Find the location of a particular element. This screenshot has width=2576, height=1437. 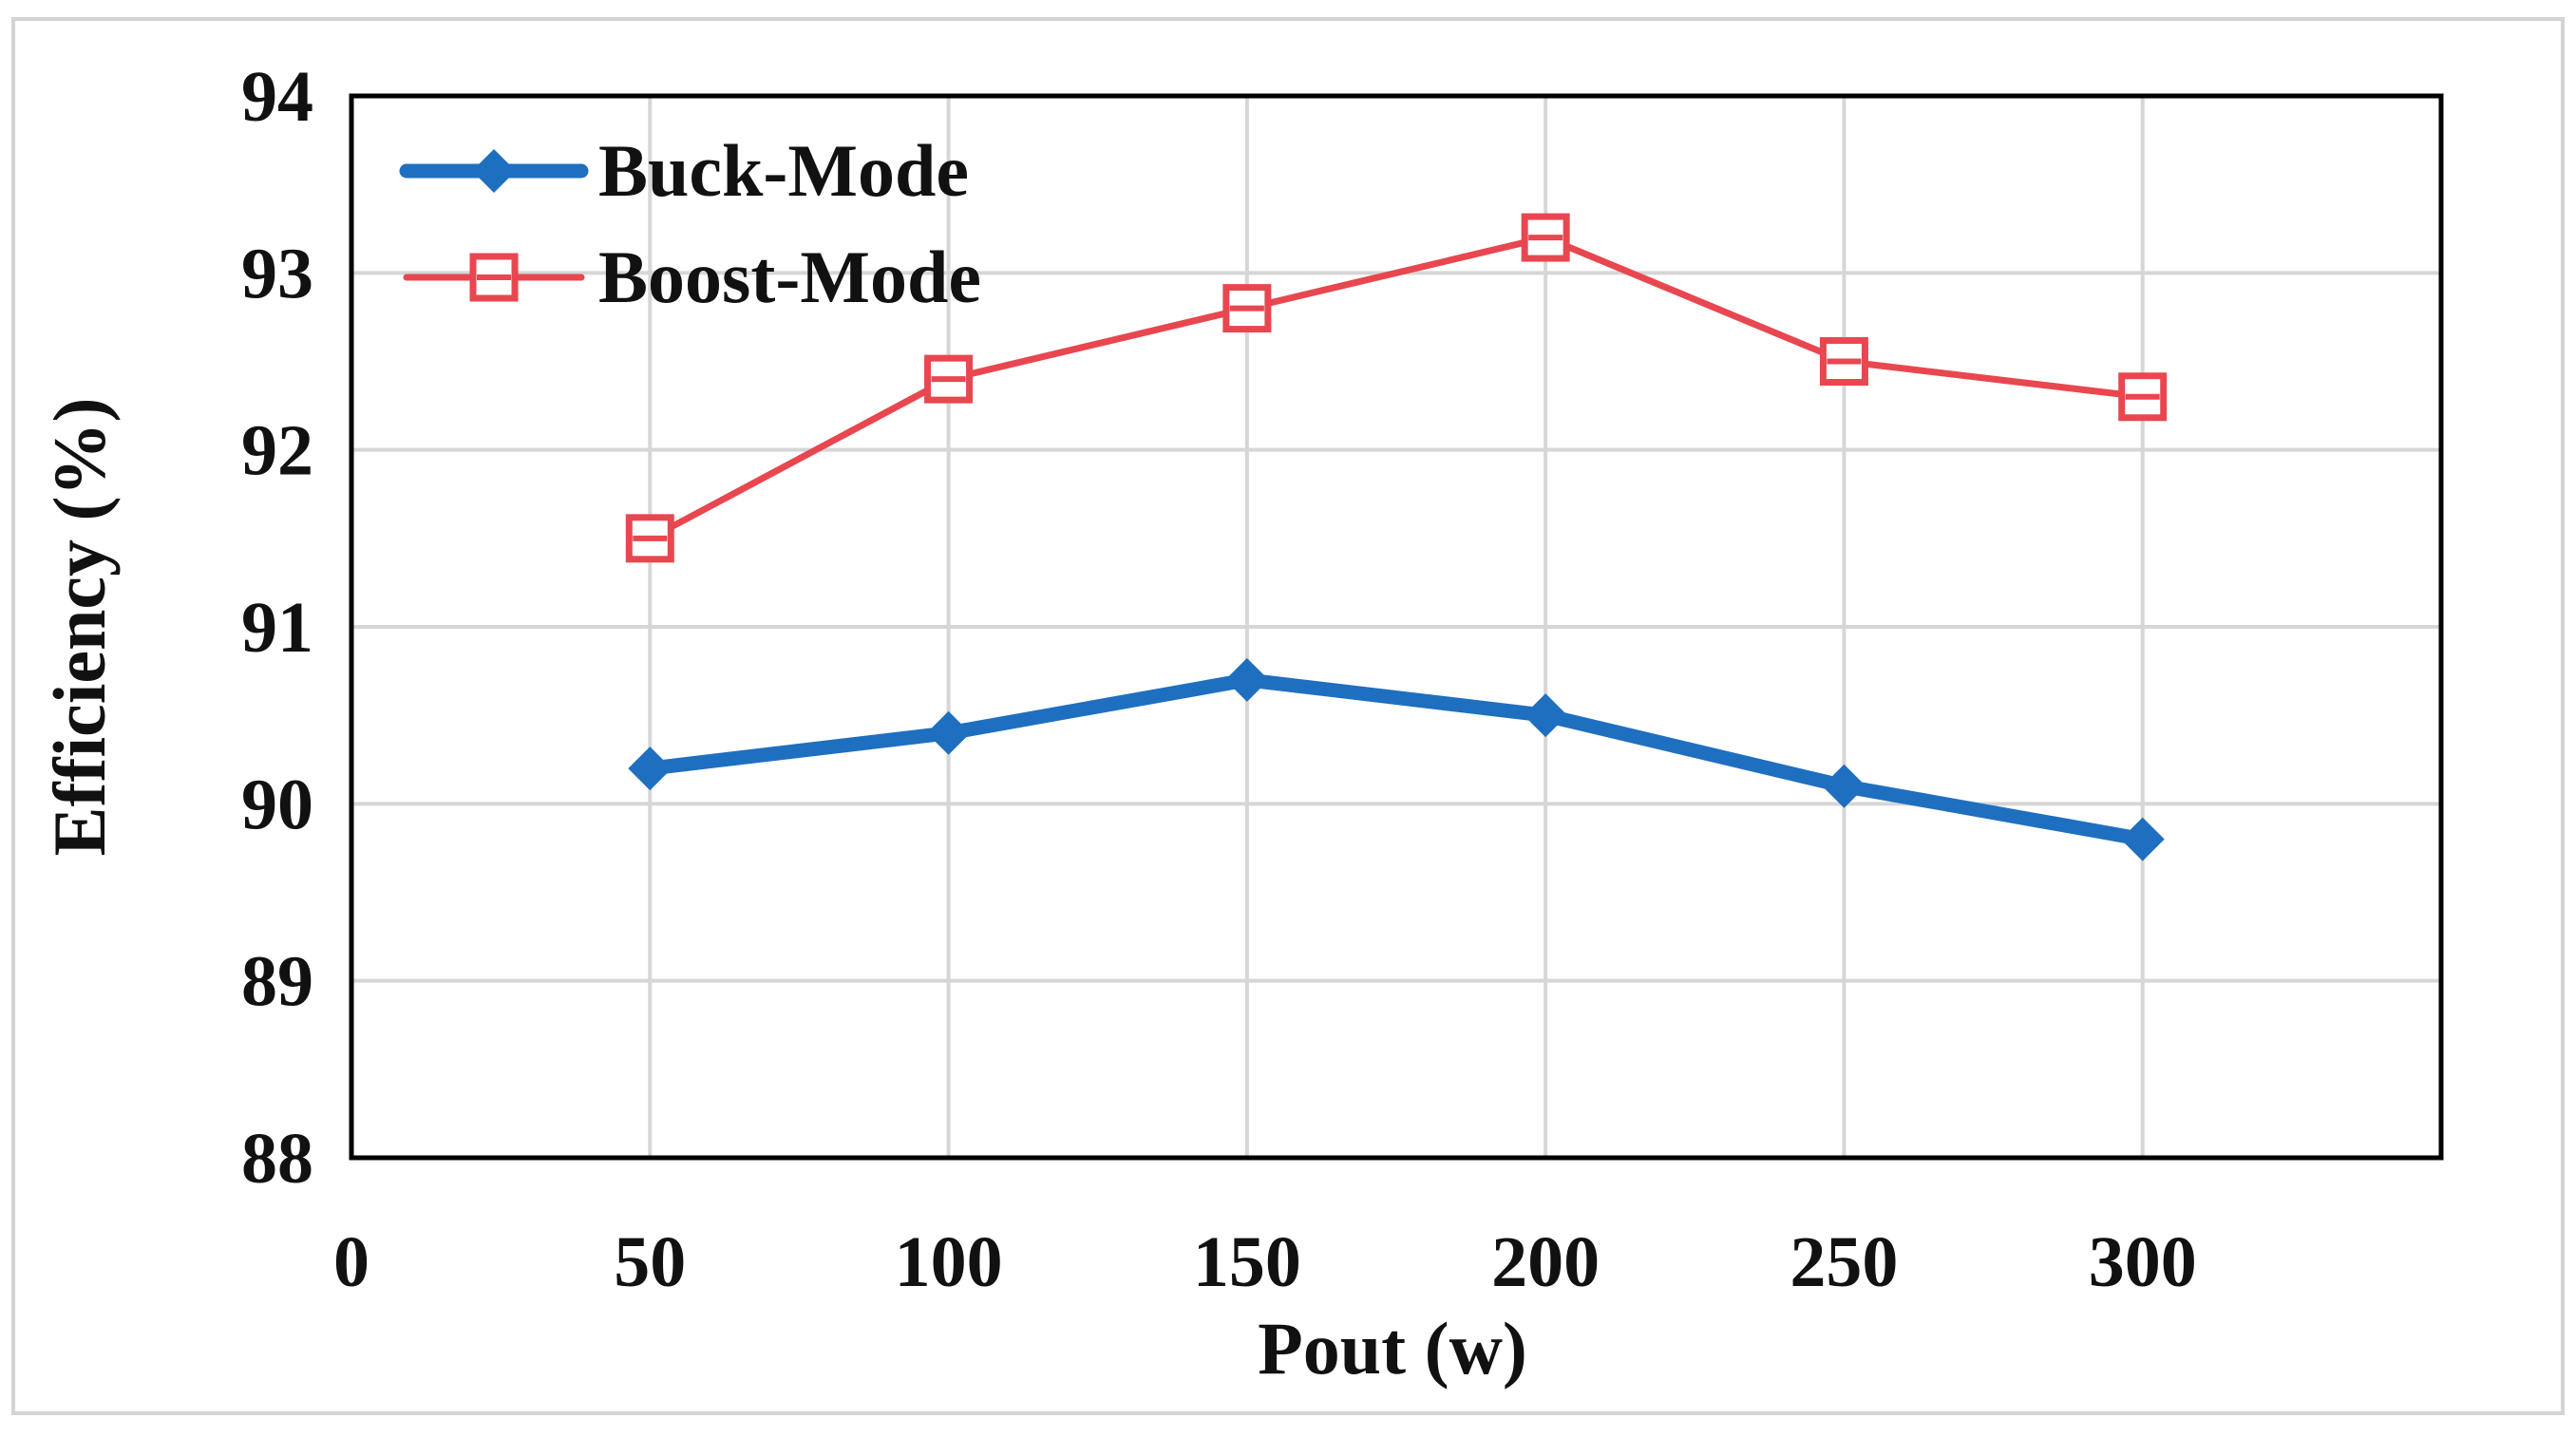

y-tick-label: 90 is located at coordinates (277, 805).